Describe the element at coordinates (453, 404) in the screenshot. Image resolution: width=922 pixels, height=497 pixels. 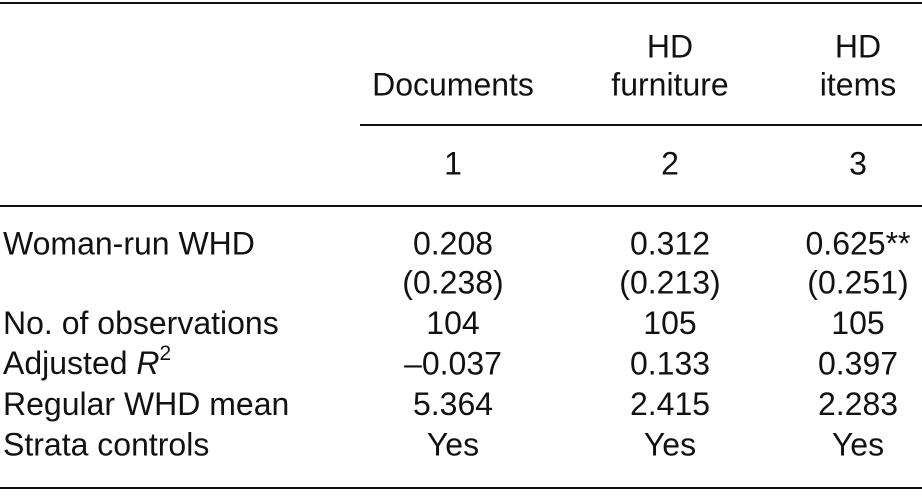
I see `cell-value: 5.364` at that location.